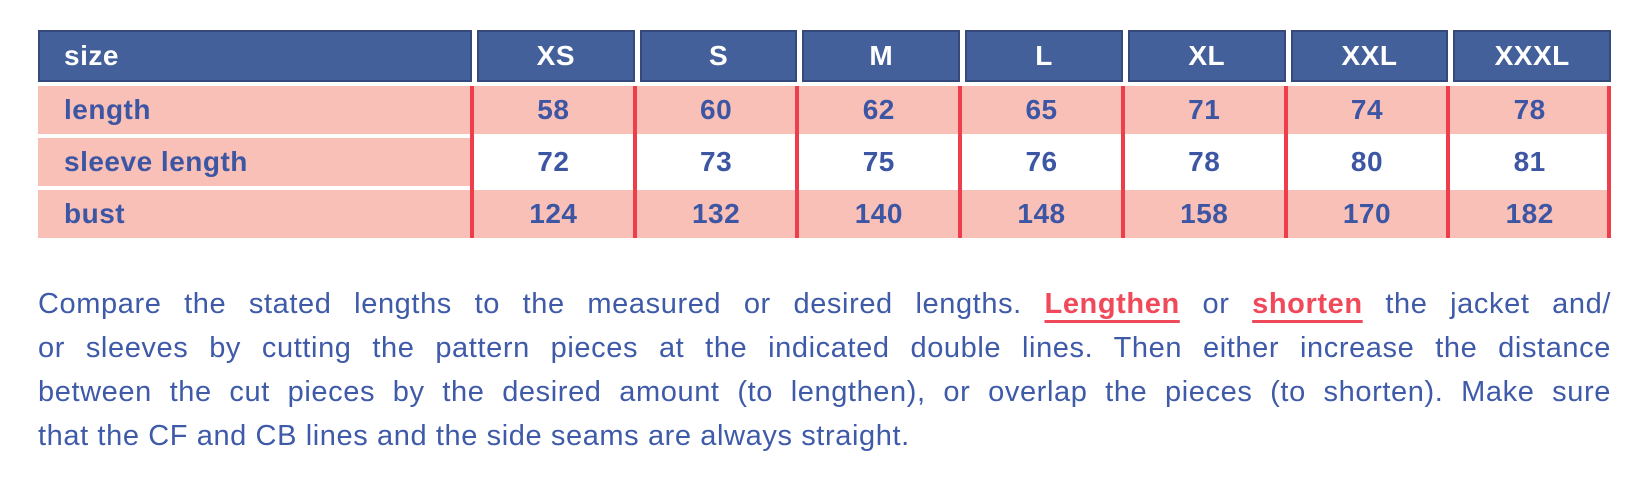 This screenshot has width=1647, height=485. What do you see at coordinates (255, 162) in the screenshot?
I see `row-label-sleeve-length: sleeve length` at bounding box center [255, 162].